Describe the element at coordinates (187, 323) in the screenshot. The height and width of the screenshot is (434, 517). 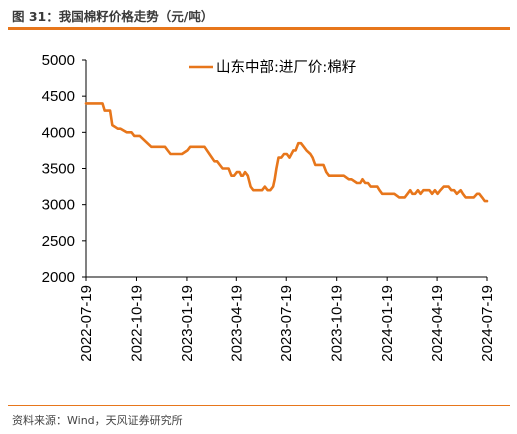
I see `x-tick-label: 2023-01-19` at that location.